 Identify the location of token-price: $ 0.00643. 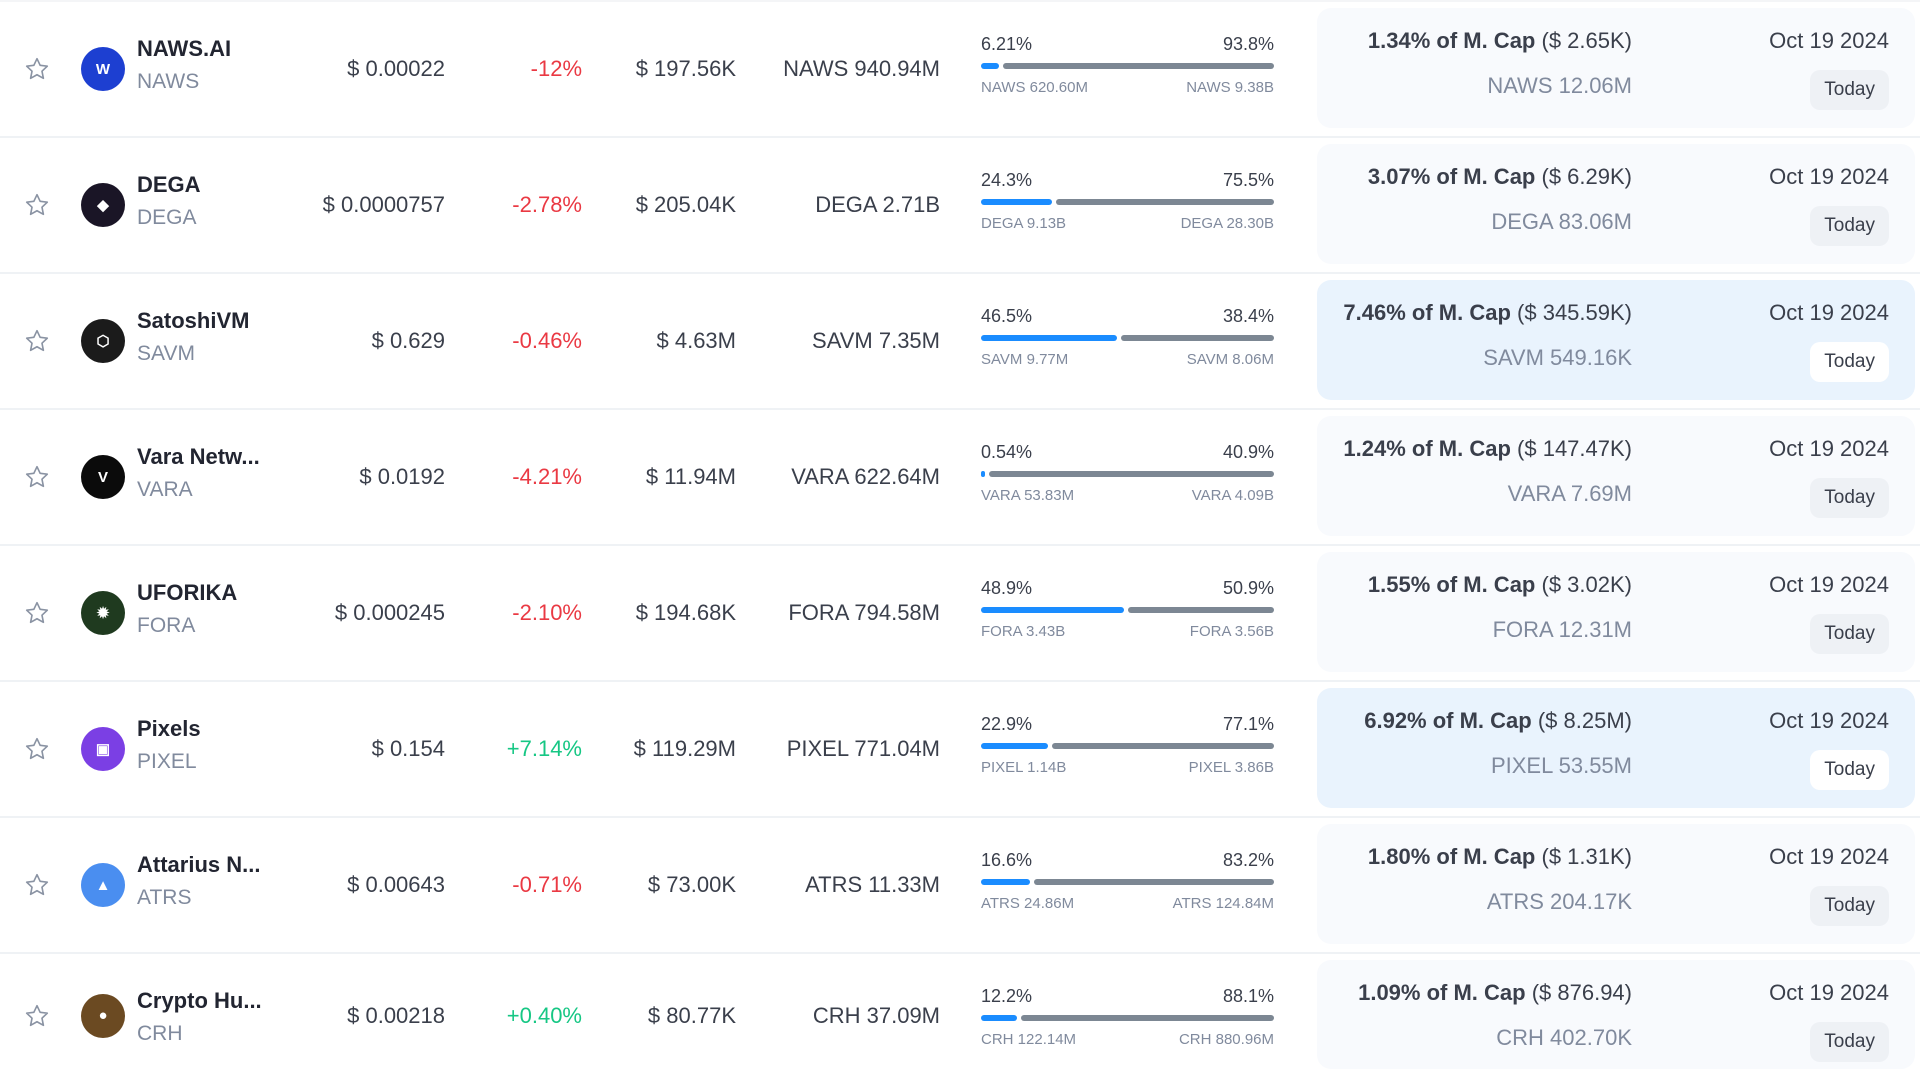
(396, 884).